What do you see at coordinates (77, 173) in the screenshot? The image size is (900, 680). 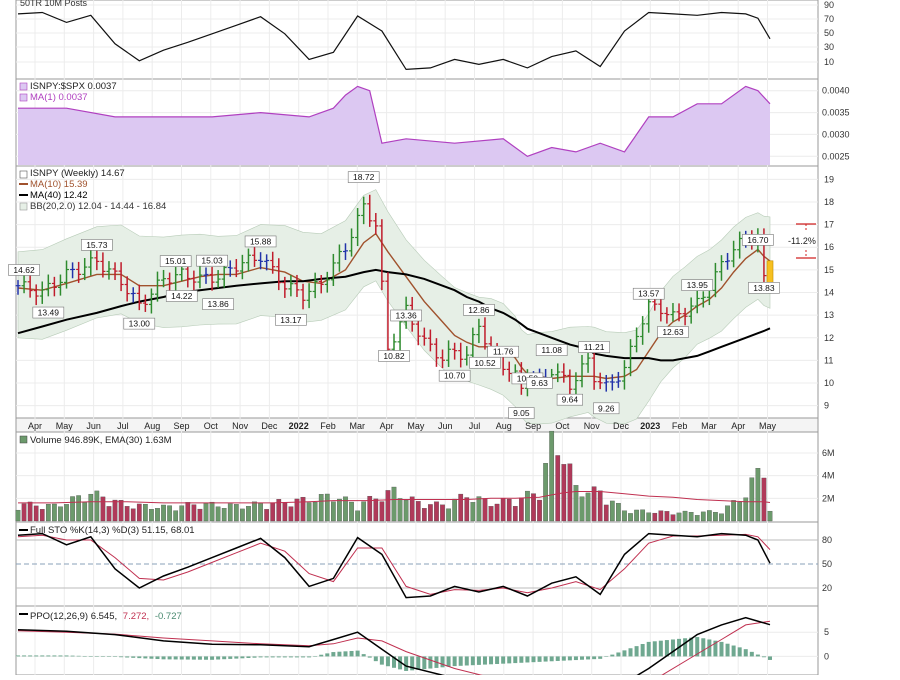 I see `price-title: ISNPY (Weekly) 14.67` at bounding box center [77, 173].